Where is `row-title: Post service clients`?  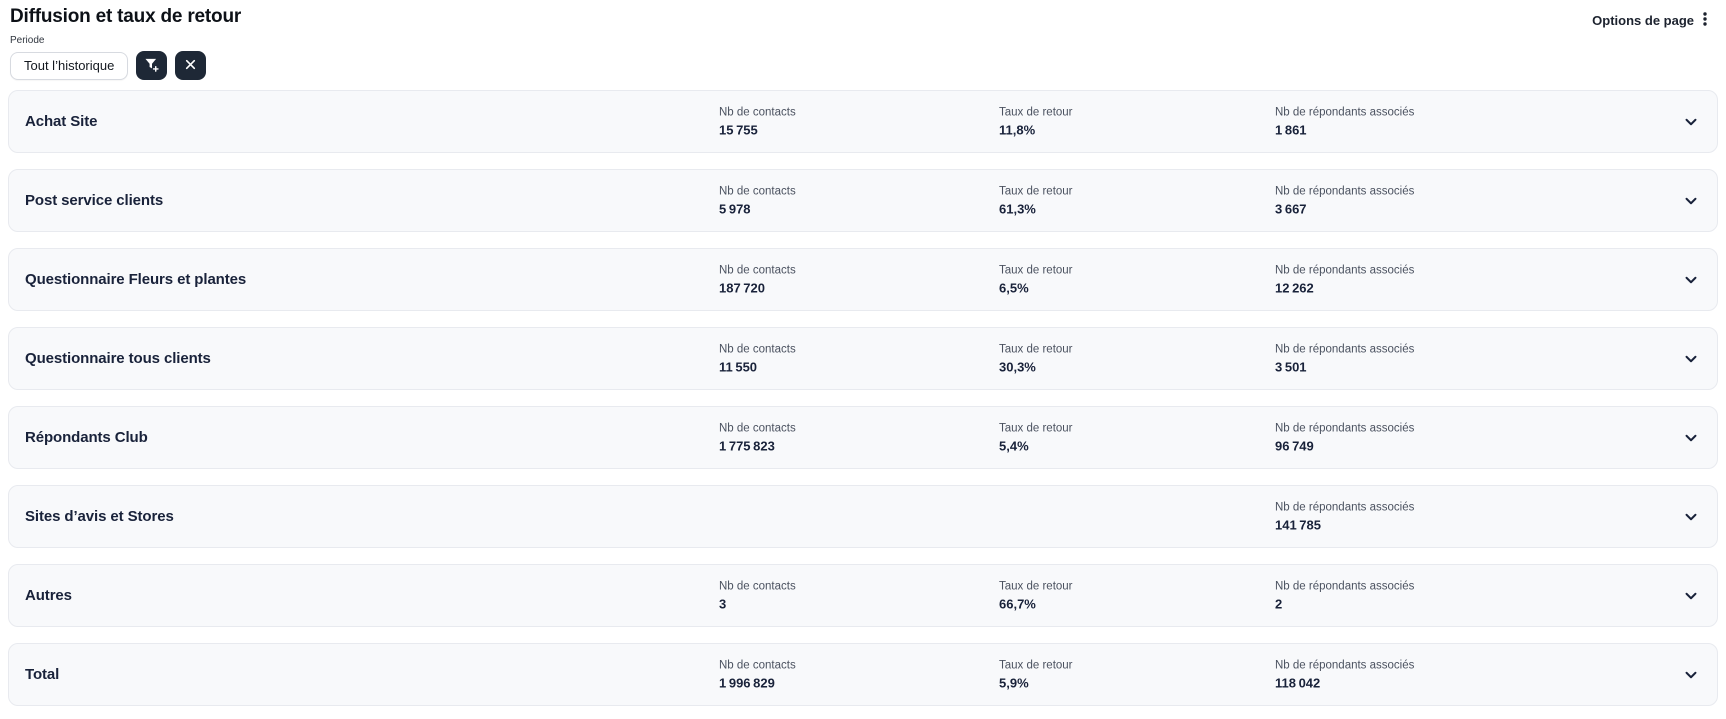
row-title: Post service clients is located at coordinates (94, 200).